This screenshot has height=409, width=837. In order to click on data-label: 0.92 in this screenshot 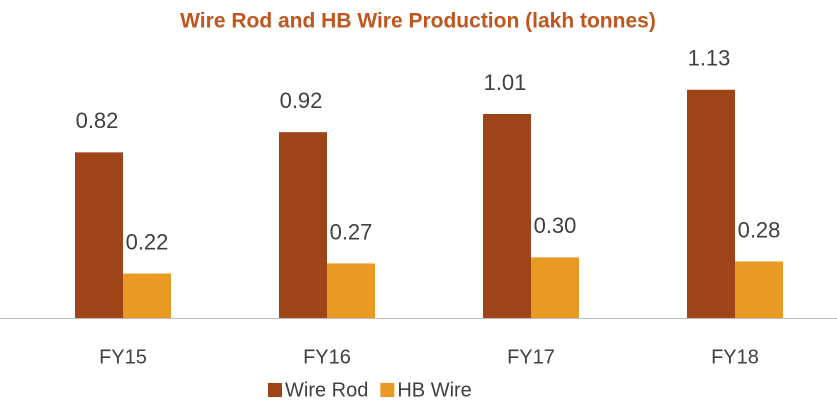, I will do `click(301, 100)`.